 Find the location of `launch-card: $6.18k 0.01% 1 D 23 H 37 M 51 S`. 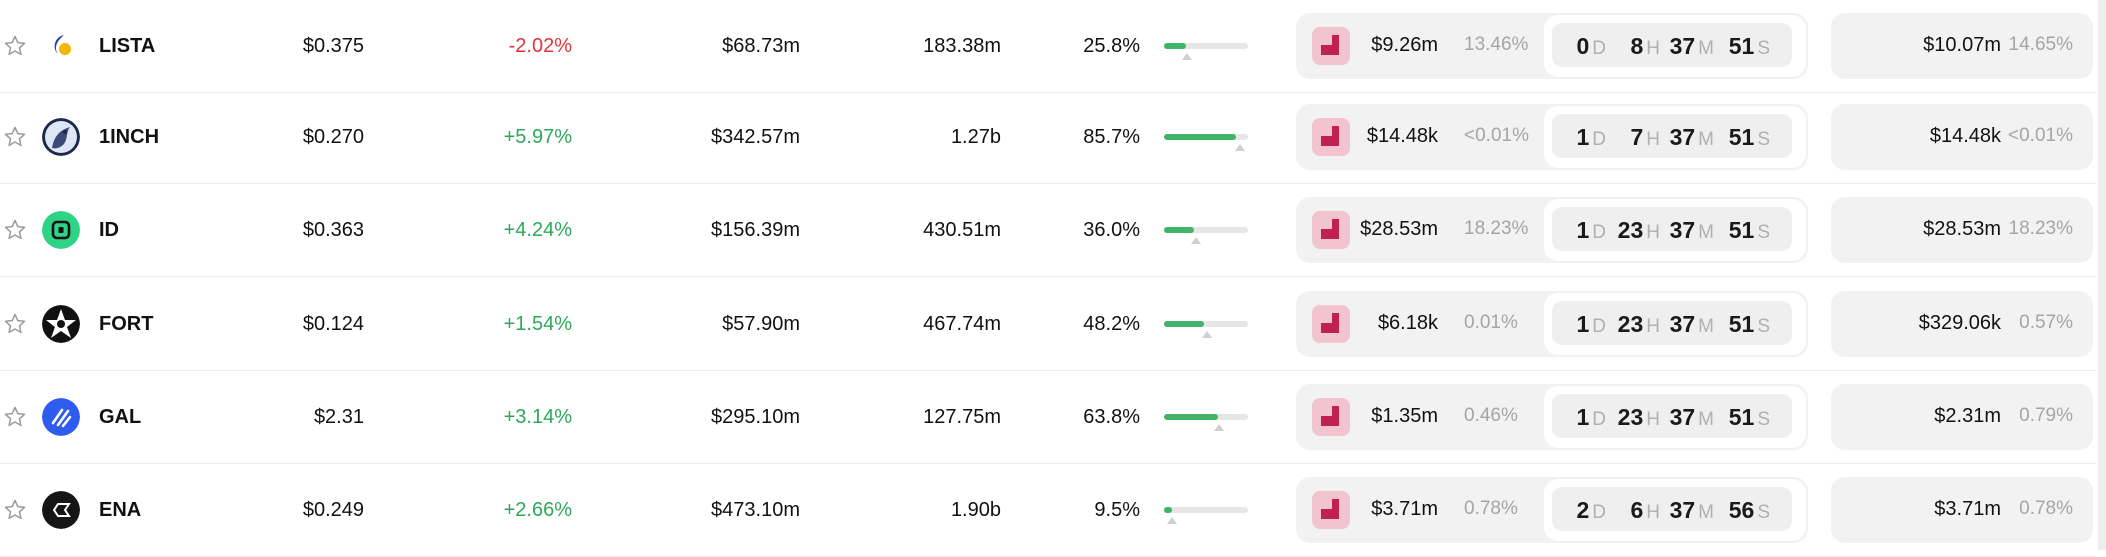

launch-card: $6.18k 0.01% 1 D 23 H 37 M 51 S is located at coordinates (1552, 324).